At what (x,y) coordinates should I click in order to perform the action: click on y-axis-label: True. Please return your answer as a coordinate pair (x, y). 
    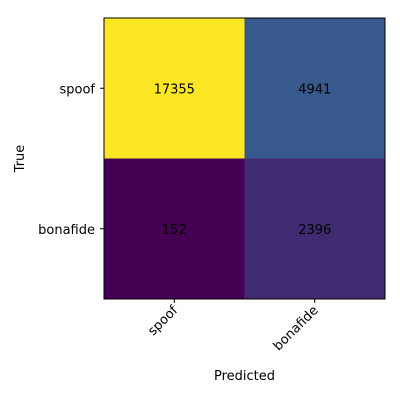
    Looking at the image, I should click on (20, 159).